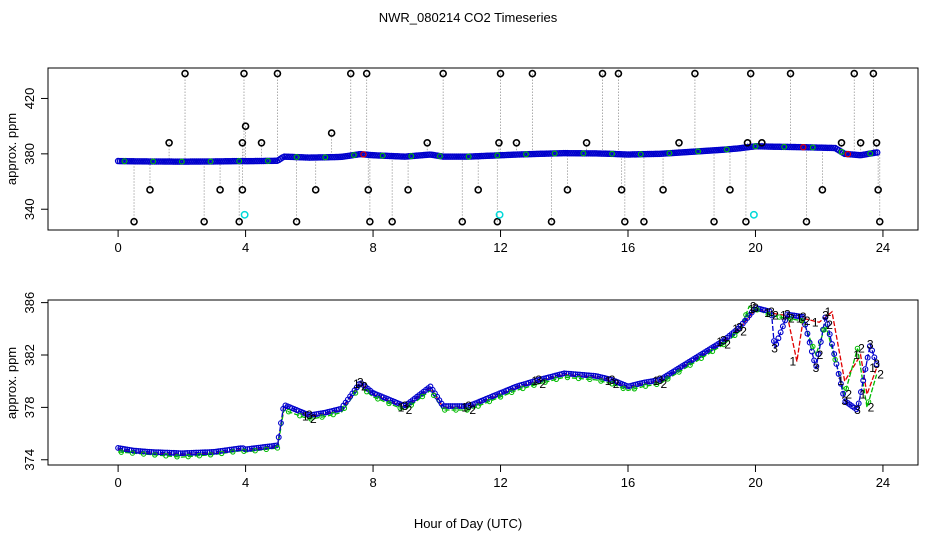  What do you see at coordinates (883, 482) in the screenshot?
I see `panel-2-x-tick-label: 24` at bounding box center [883, 482].